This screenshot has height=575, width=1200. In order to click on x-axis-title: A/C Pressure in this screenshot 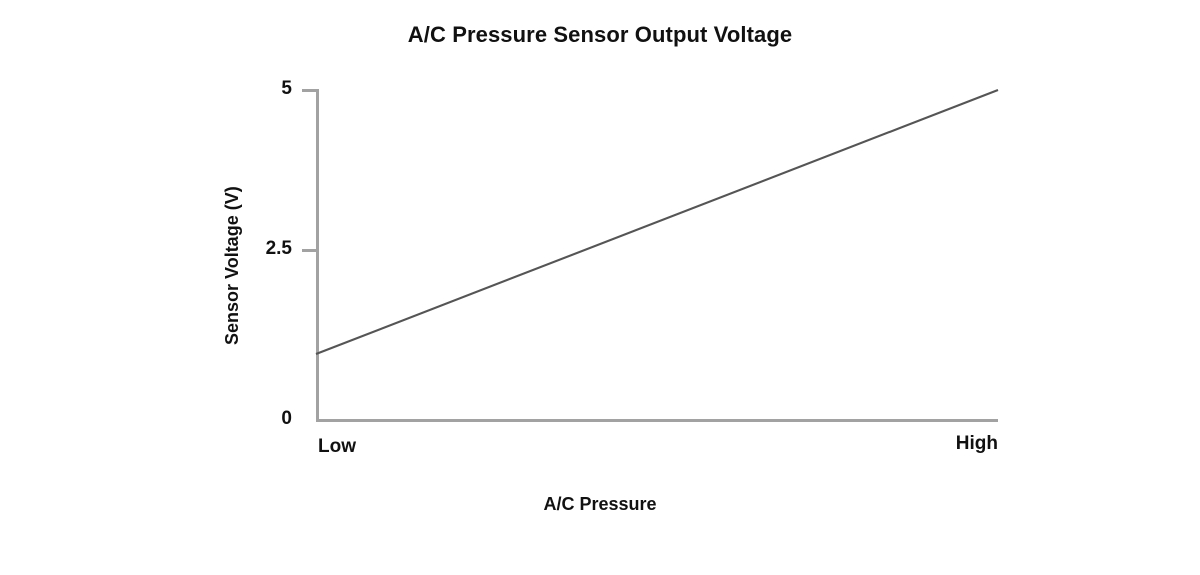, I will do `click(600, 504)`.